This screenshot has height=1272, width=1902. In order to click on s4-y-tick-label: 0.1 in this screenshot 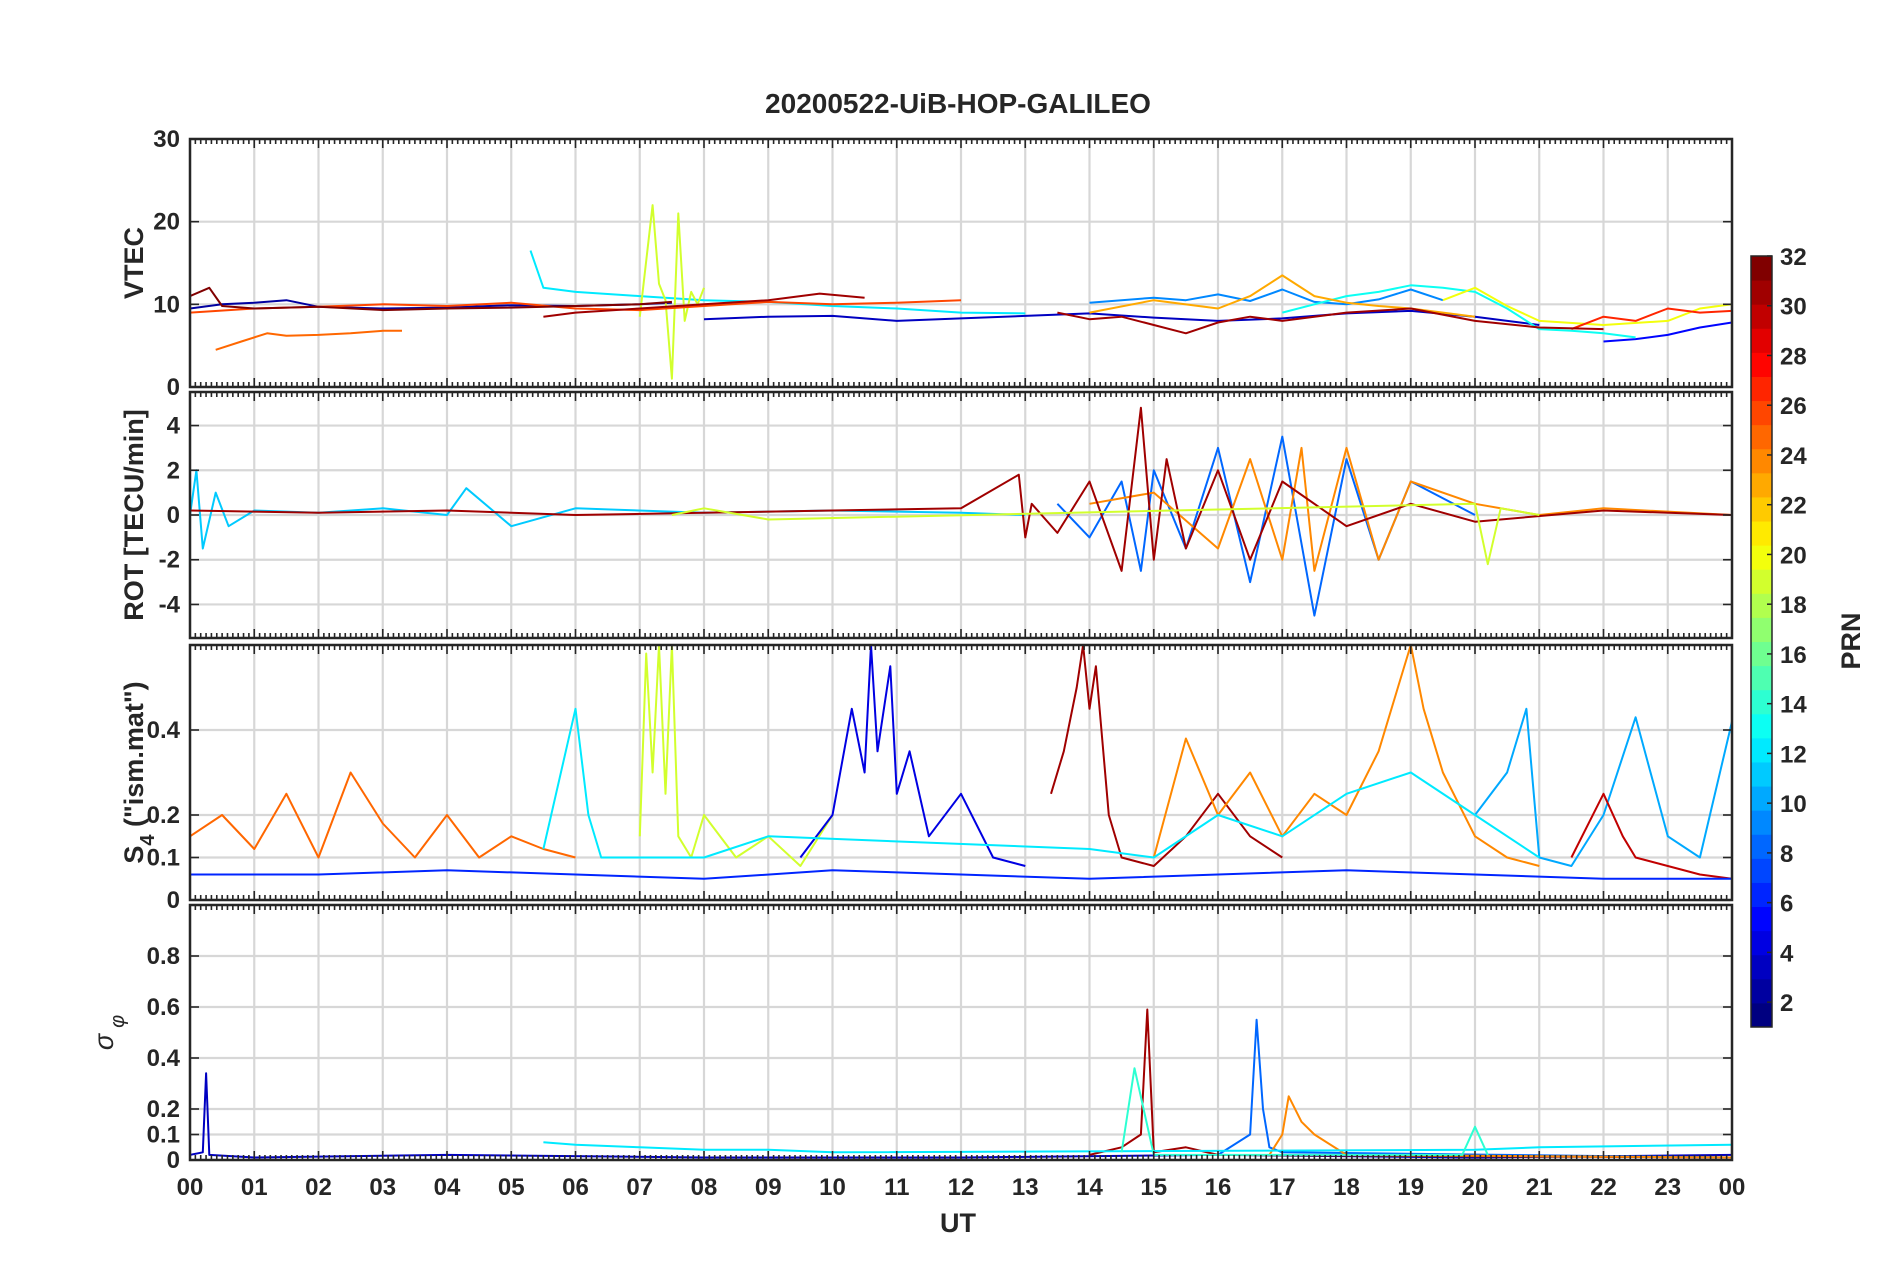, I will do `click(163, 858)`.